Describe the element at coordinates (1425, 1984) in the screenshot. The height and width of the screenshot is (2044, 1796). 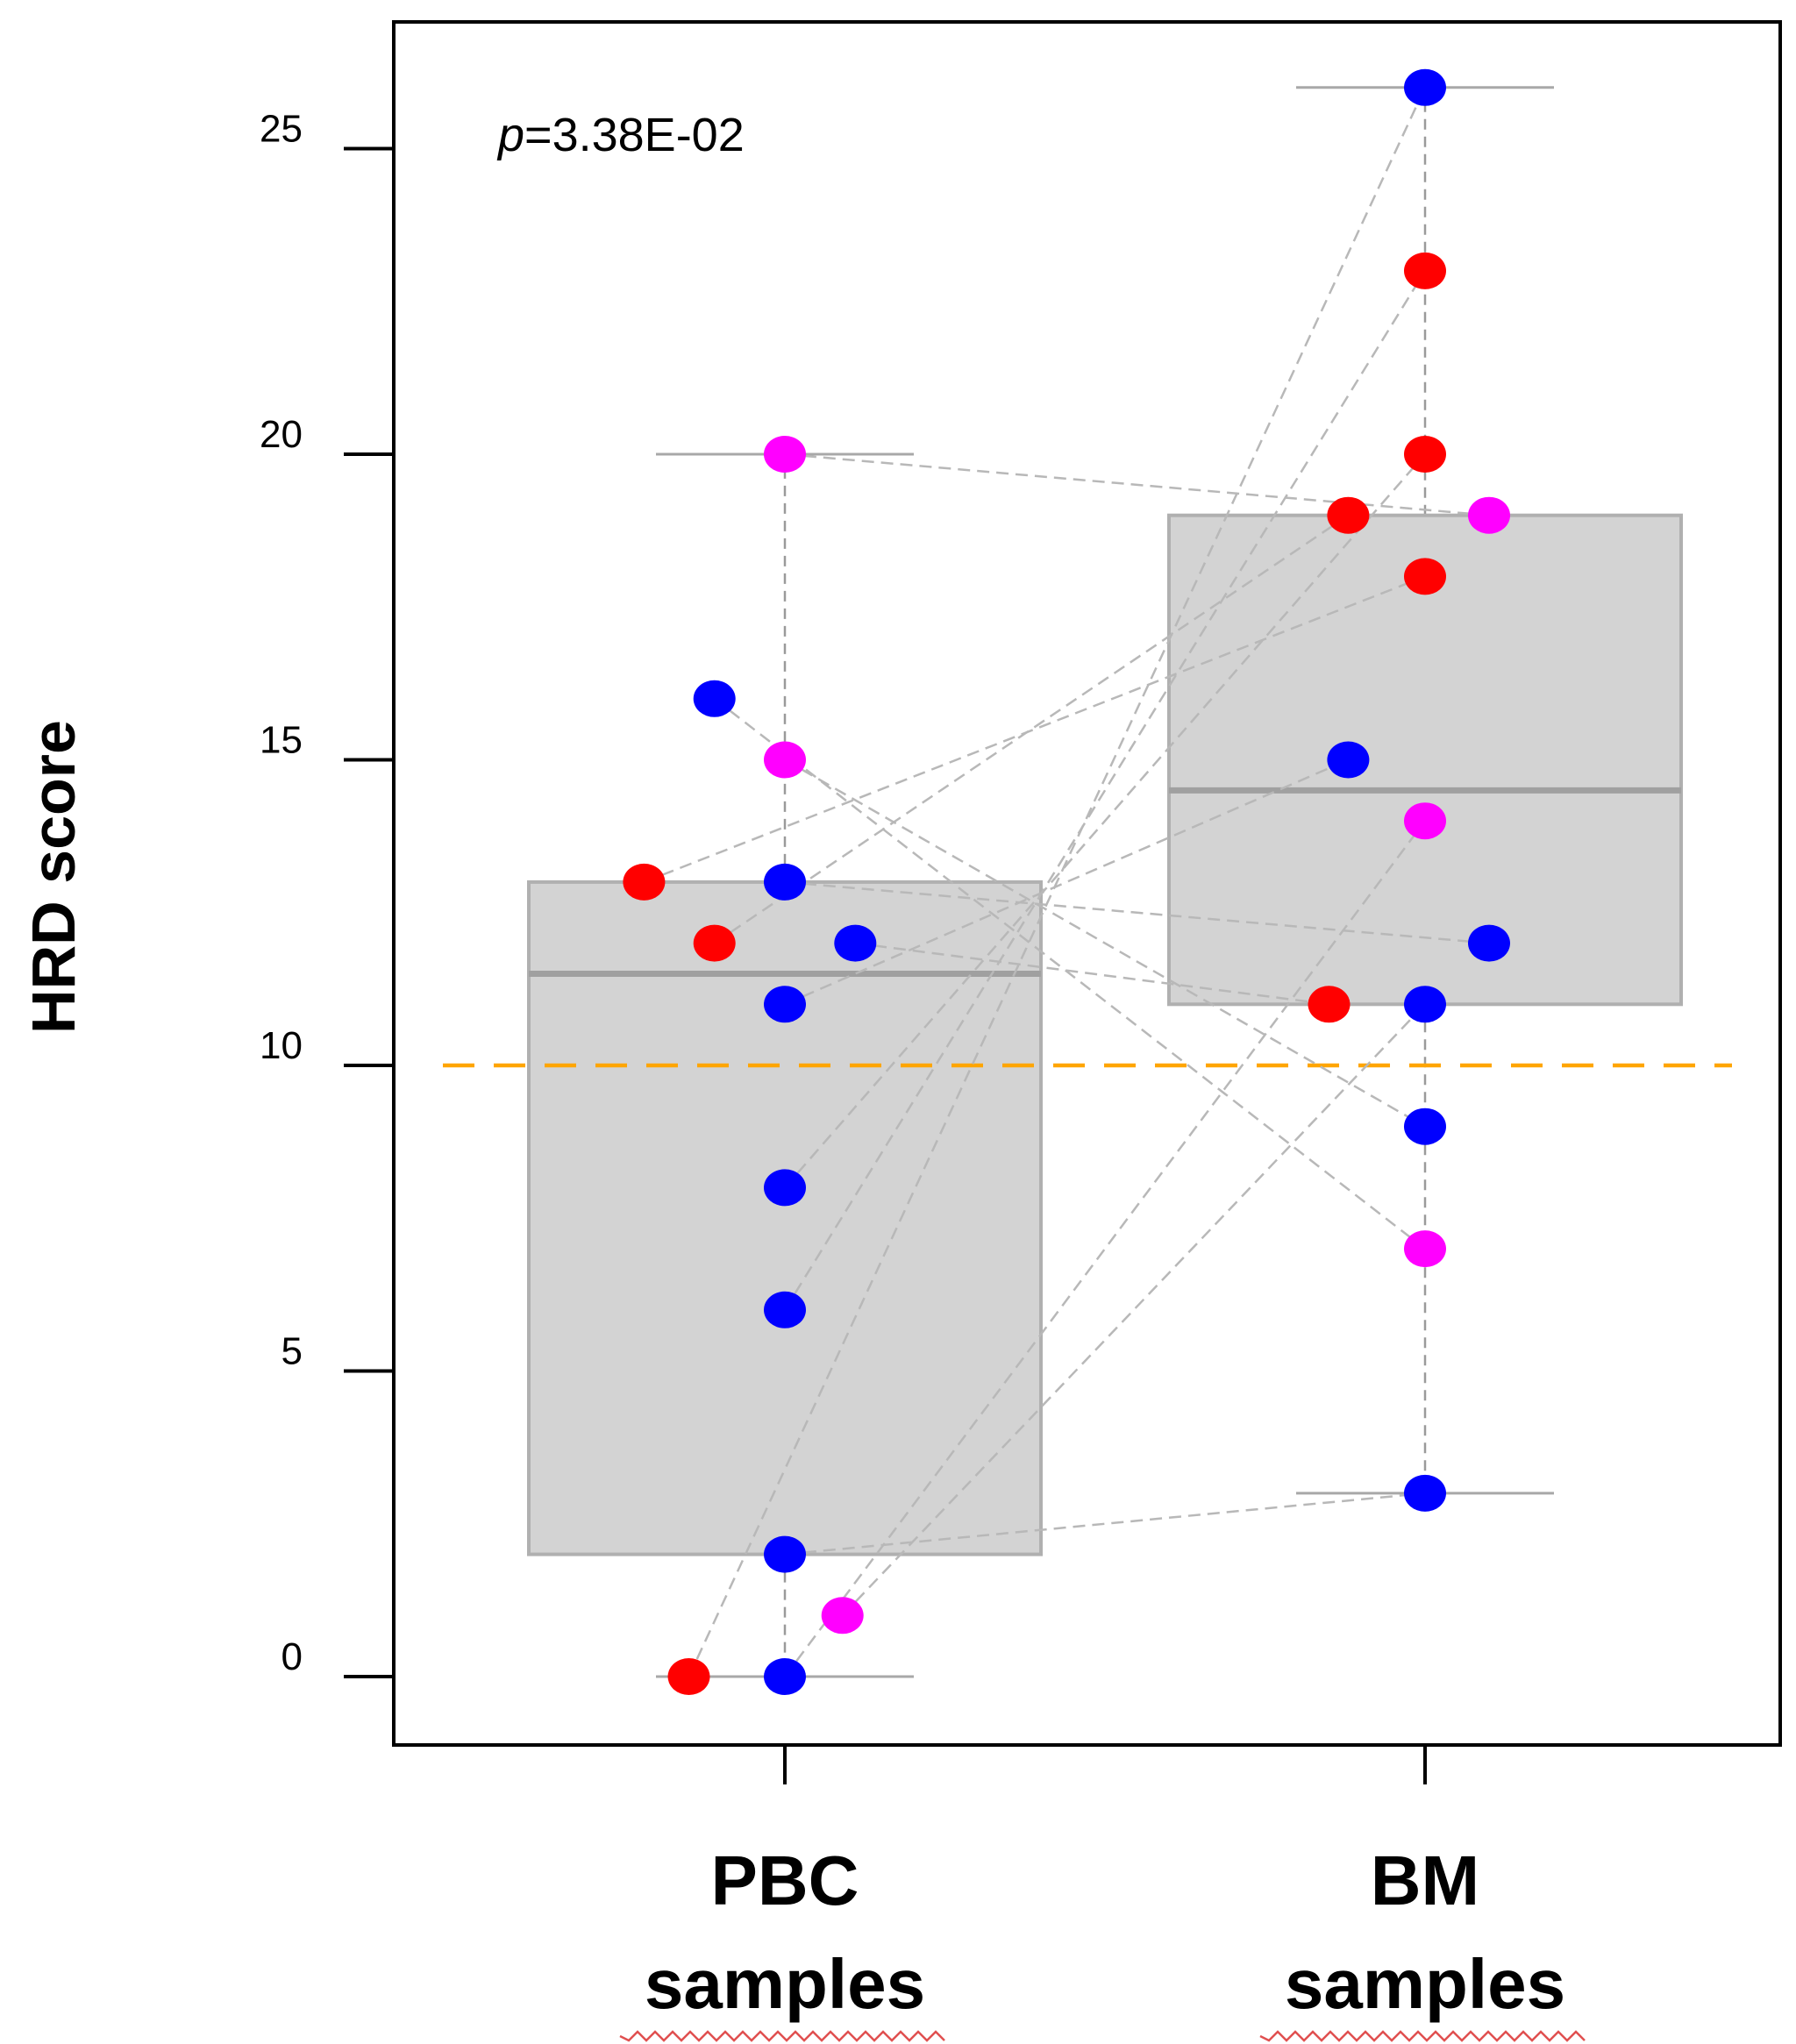
I see `category-sublabel-bm: samples` at that location.